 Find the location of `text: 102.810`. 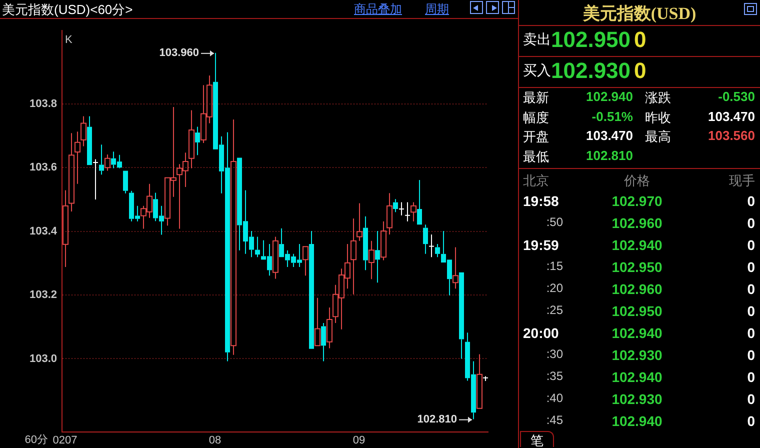

text: 102.810 is located at coordinates (609, 155).